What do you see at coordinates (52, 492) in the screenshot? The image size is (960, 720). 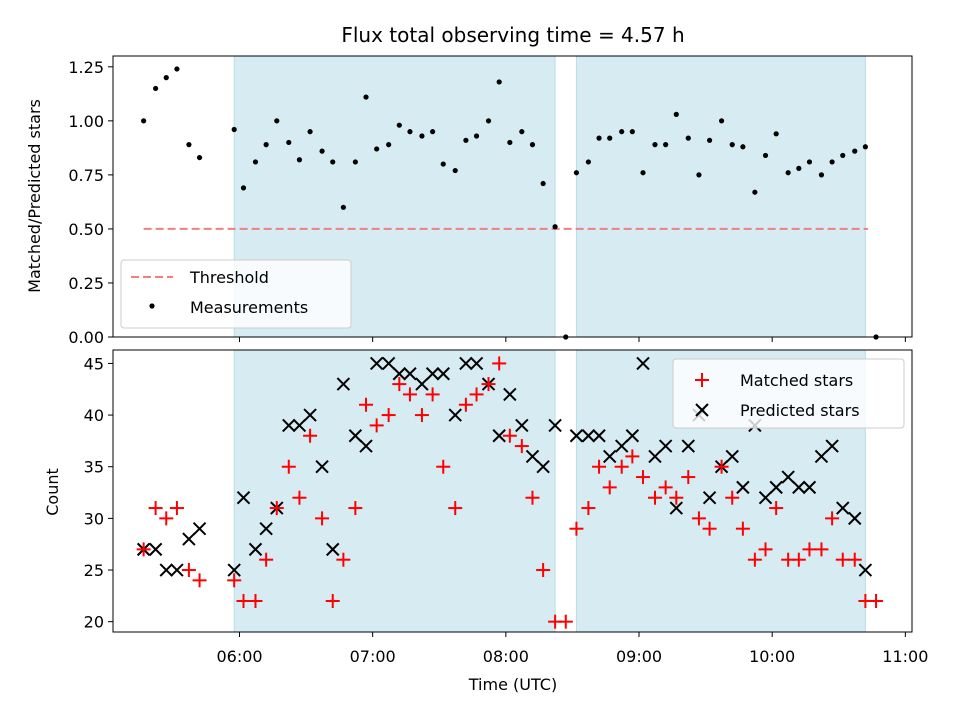 I see `bottom-y-axis-label: Count` at bounding box center [52, 492].